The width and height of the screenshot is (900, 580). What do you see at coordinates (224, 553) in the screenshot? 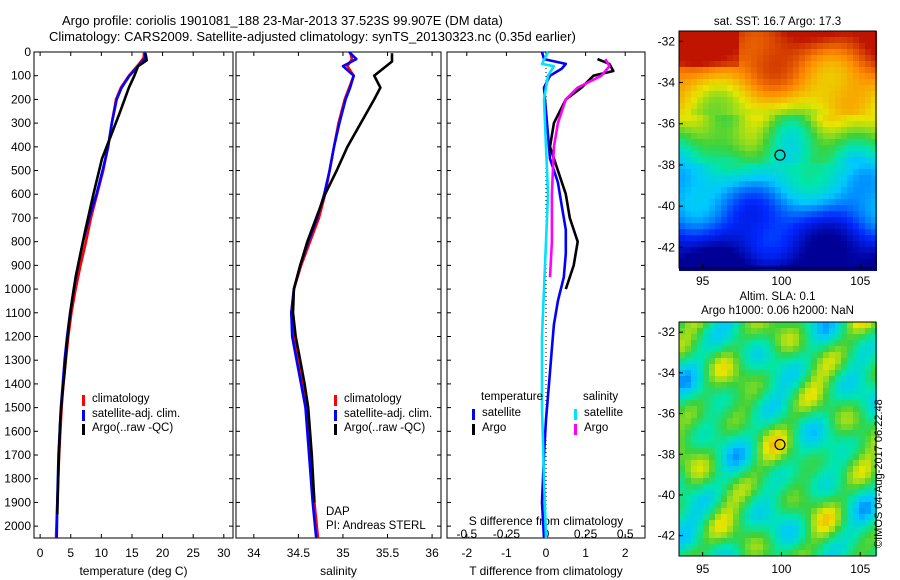
I see `x-tick-label: 30` at bounding box center [224, 553].